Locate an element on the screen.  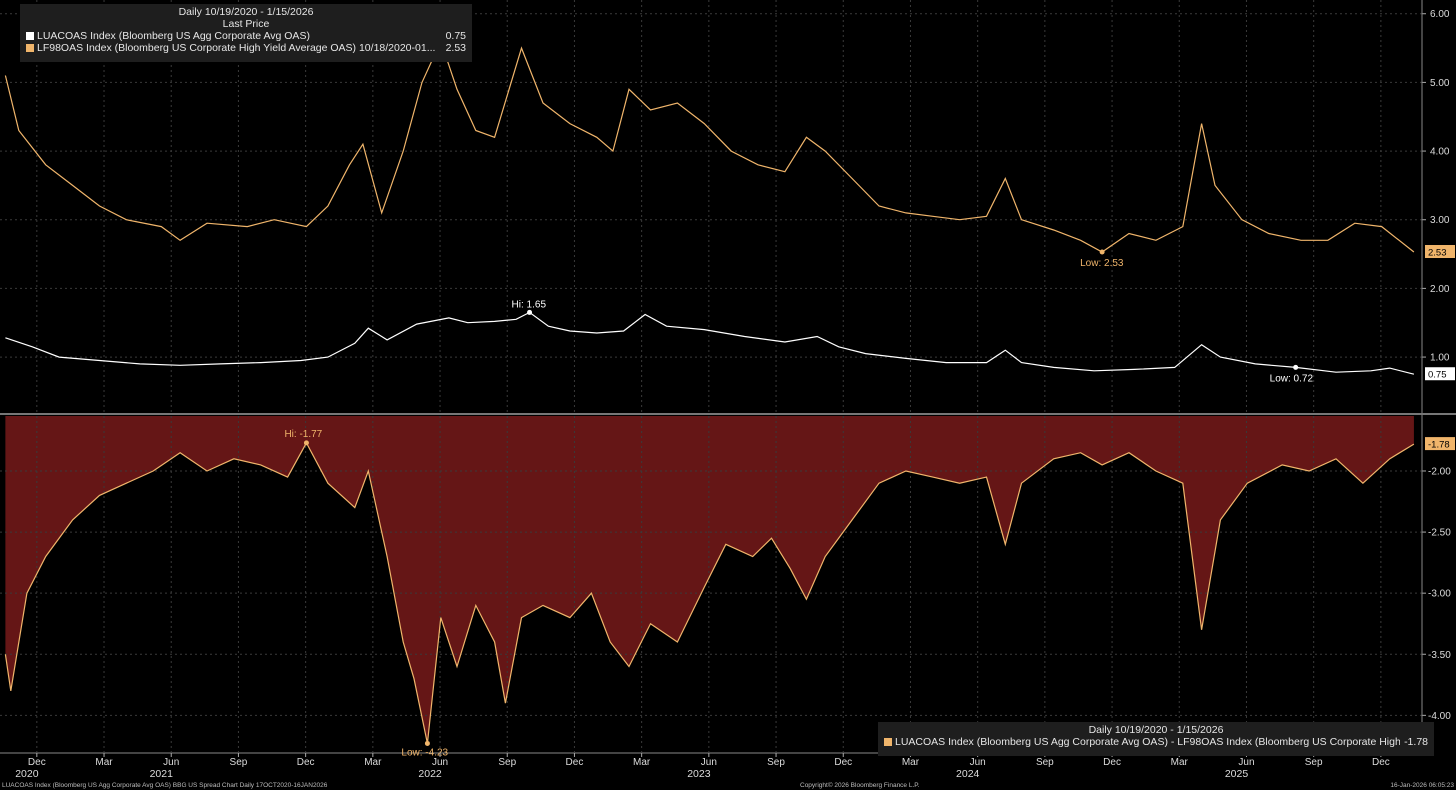
spread-hi-label: Hi: -1.77 is located at coordinates (303, 434).